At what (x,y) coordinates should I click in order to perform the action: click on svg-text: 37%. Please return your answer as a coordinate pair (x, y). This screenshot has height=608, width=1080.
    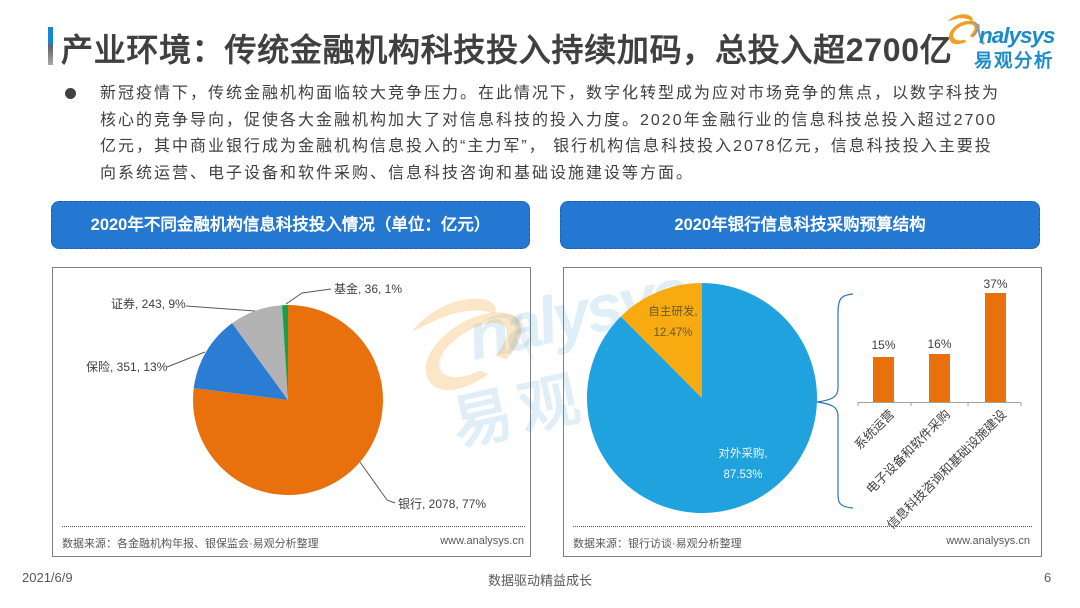
    Looking at the image, I should click on (995, 284).